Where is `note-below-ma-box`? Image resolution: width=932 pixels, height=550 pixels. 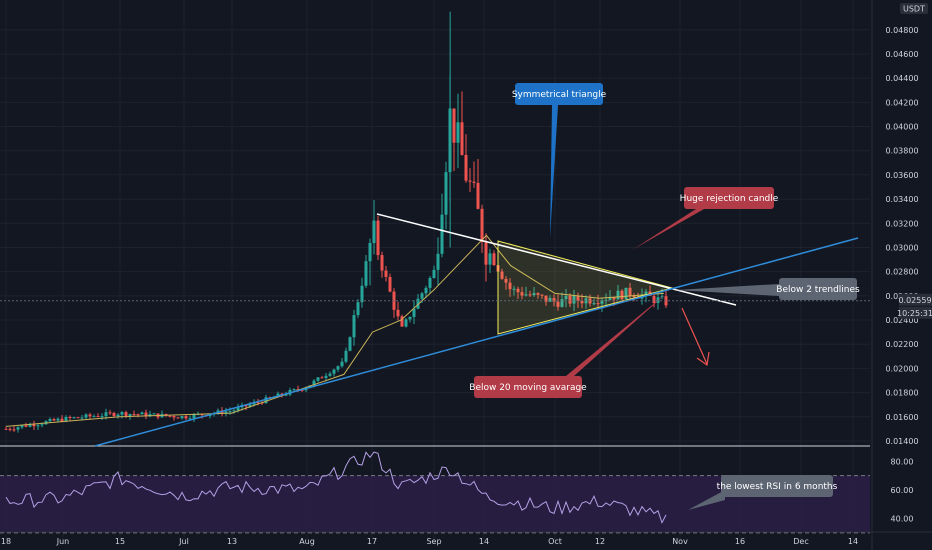
note-below-ma-box is located at coordinates (528, 387).